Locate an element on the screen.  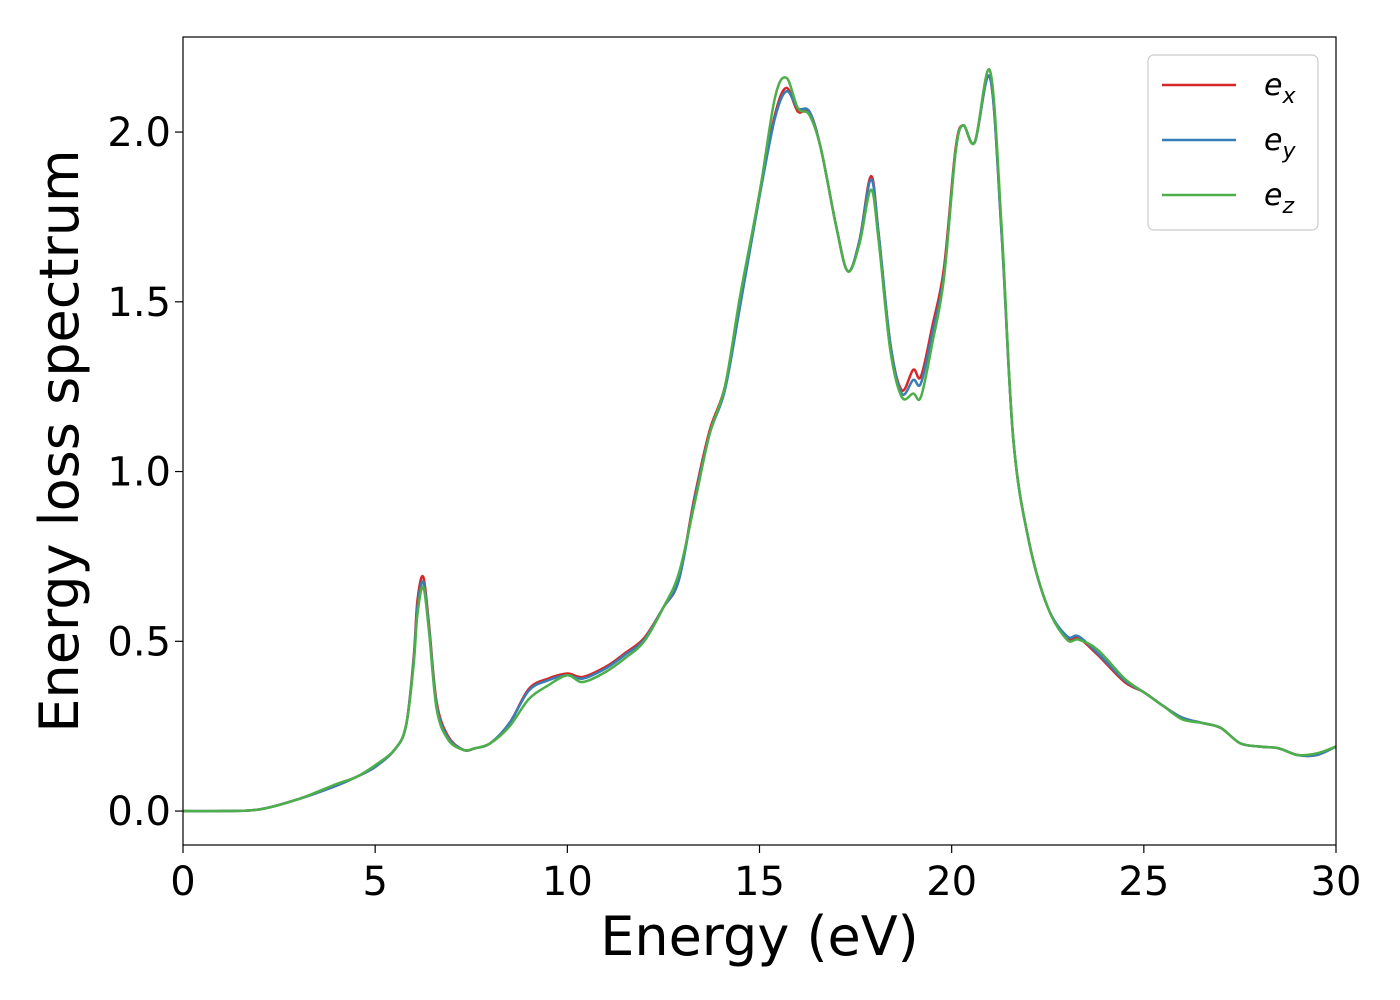
x-tick-label: 5 is located at coordinates (374, 882).